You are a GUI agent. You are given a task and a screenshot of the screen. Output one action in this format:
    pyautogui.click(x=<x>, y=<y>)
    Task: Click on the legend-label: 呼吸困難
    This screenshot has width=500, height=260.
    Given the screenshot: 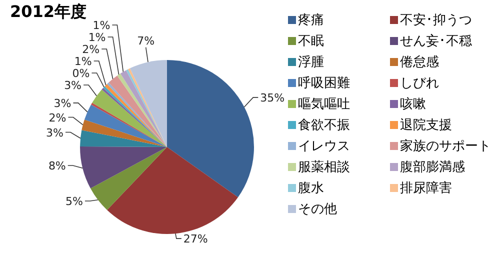 What is the action you would take?
    pyautogui.click(x=324, y=83)
    